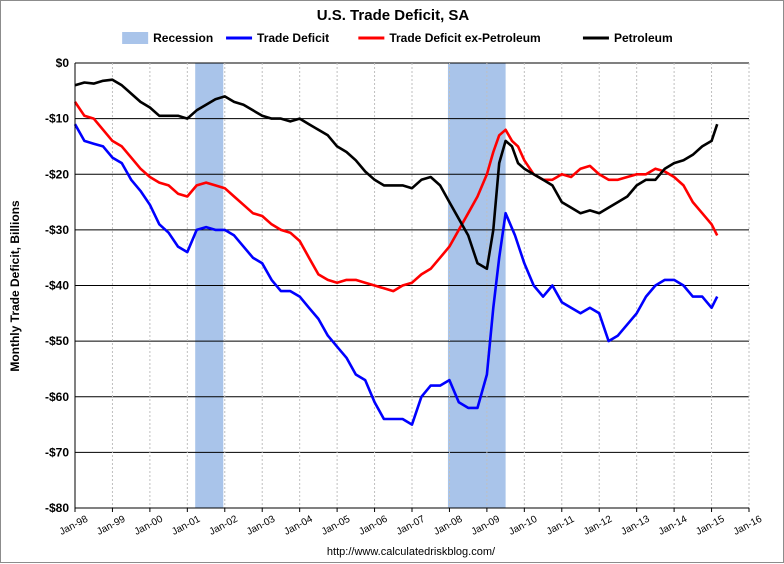 This screenshot has height=564, width=784. I want to click on x-tick-label: Jan-13, so click(635, 526).